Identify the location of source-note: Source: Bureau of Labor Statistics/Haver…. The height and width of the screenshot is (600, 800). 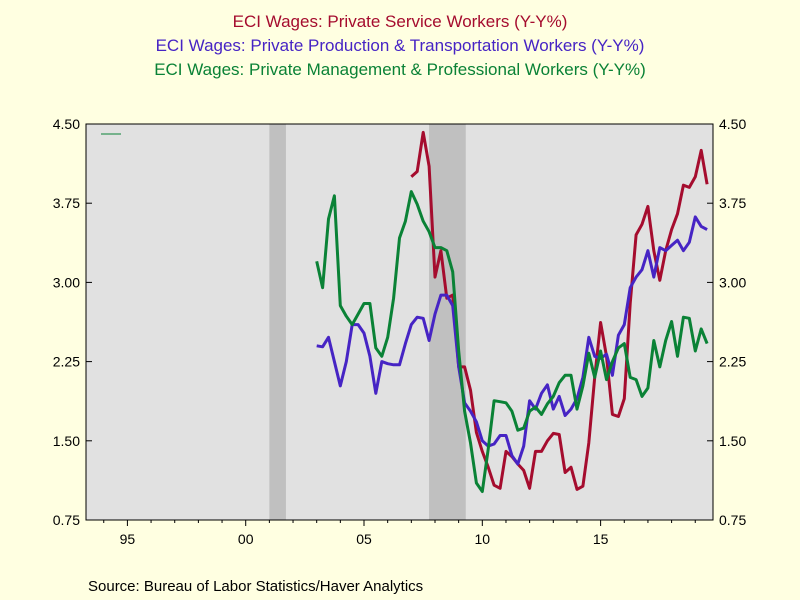
(256, 586).